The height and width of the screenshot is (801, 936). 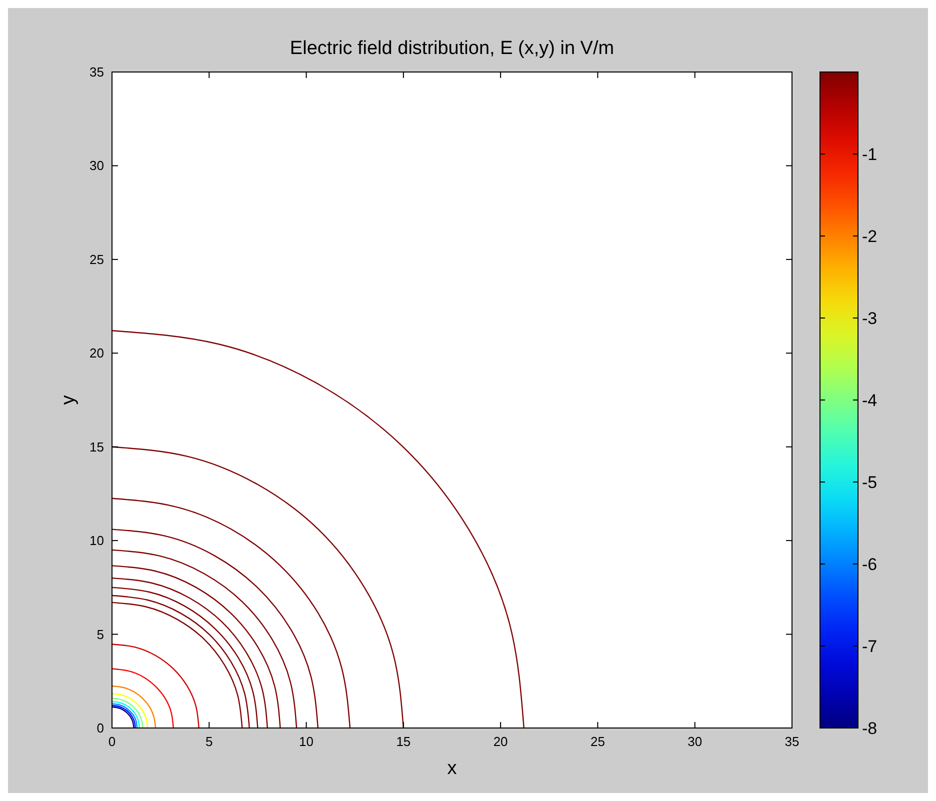 I want to click on color-bar-label: -4, so click(x=870, y=400).